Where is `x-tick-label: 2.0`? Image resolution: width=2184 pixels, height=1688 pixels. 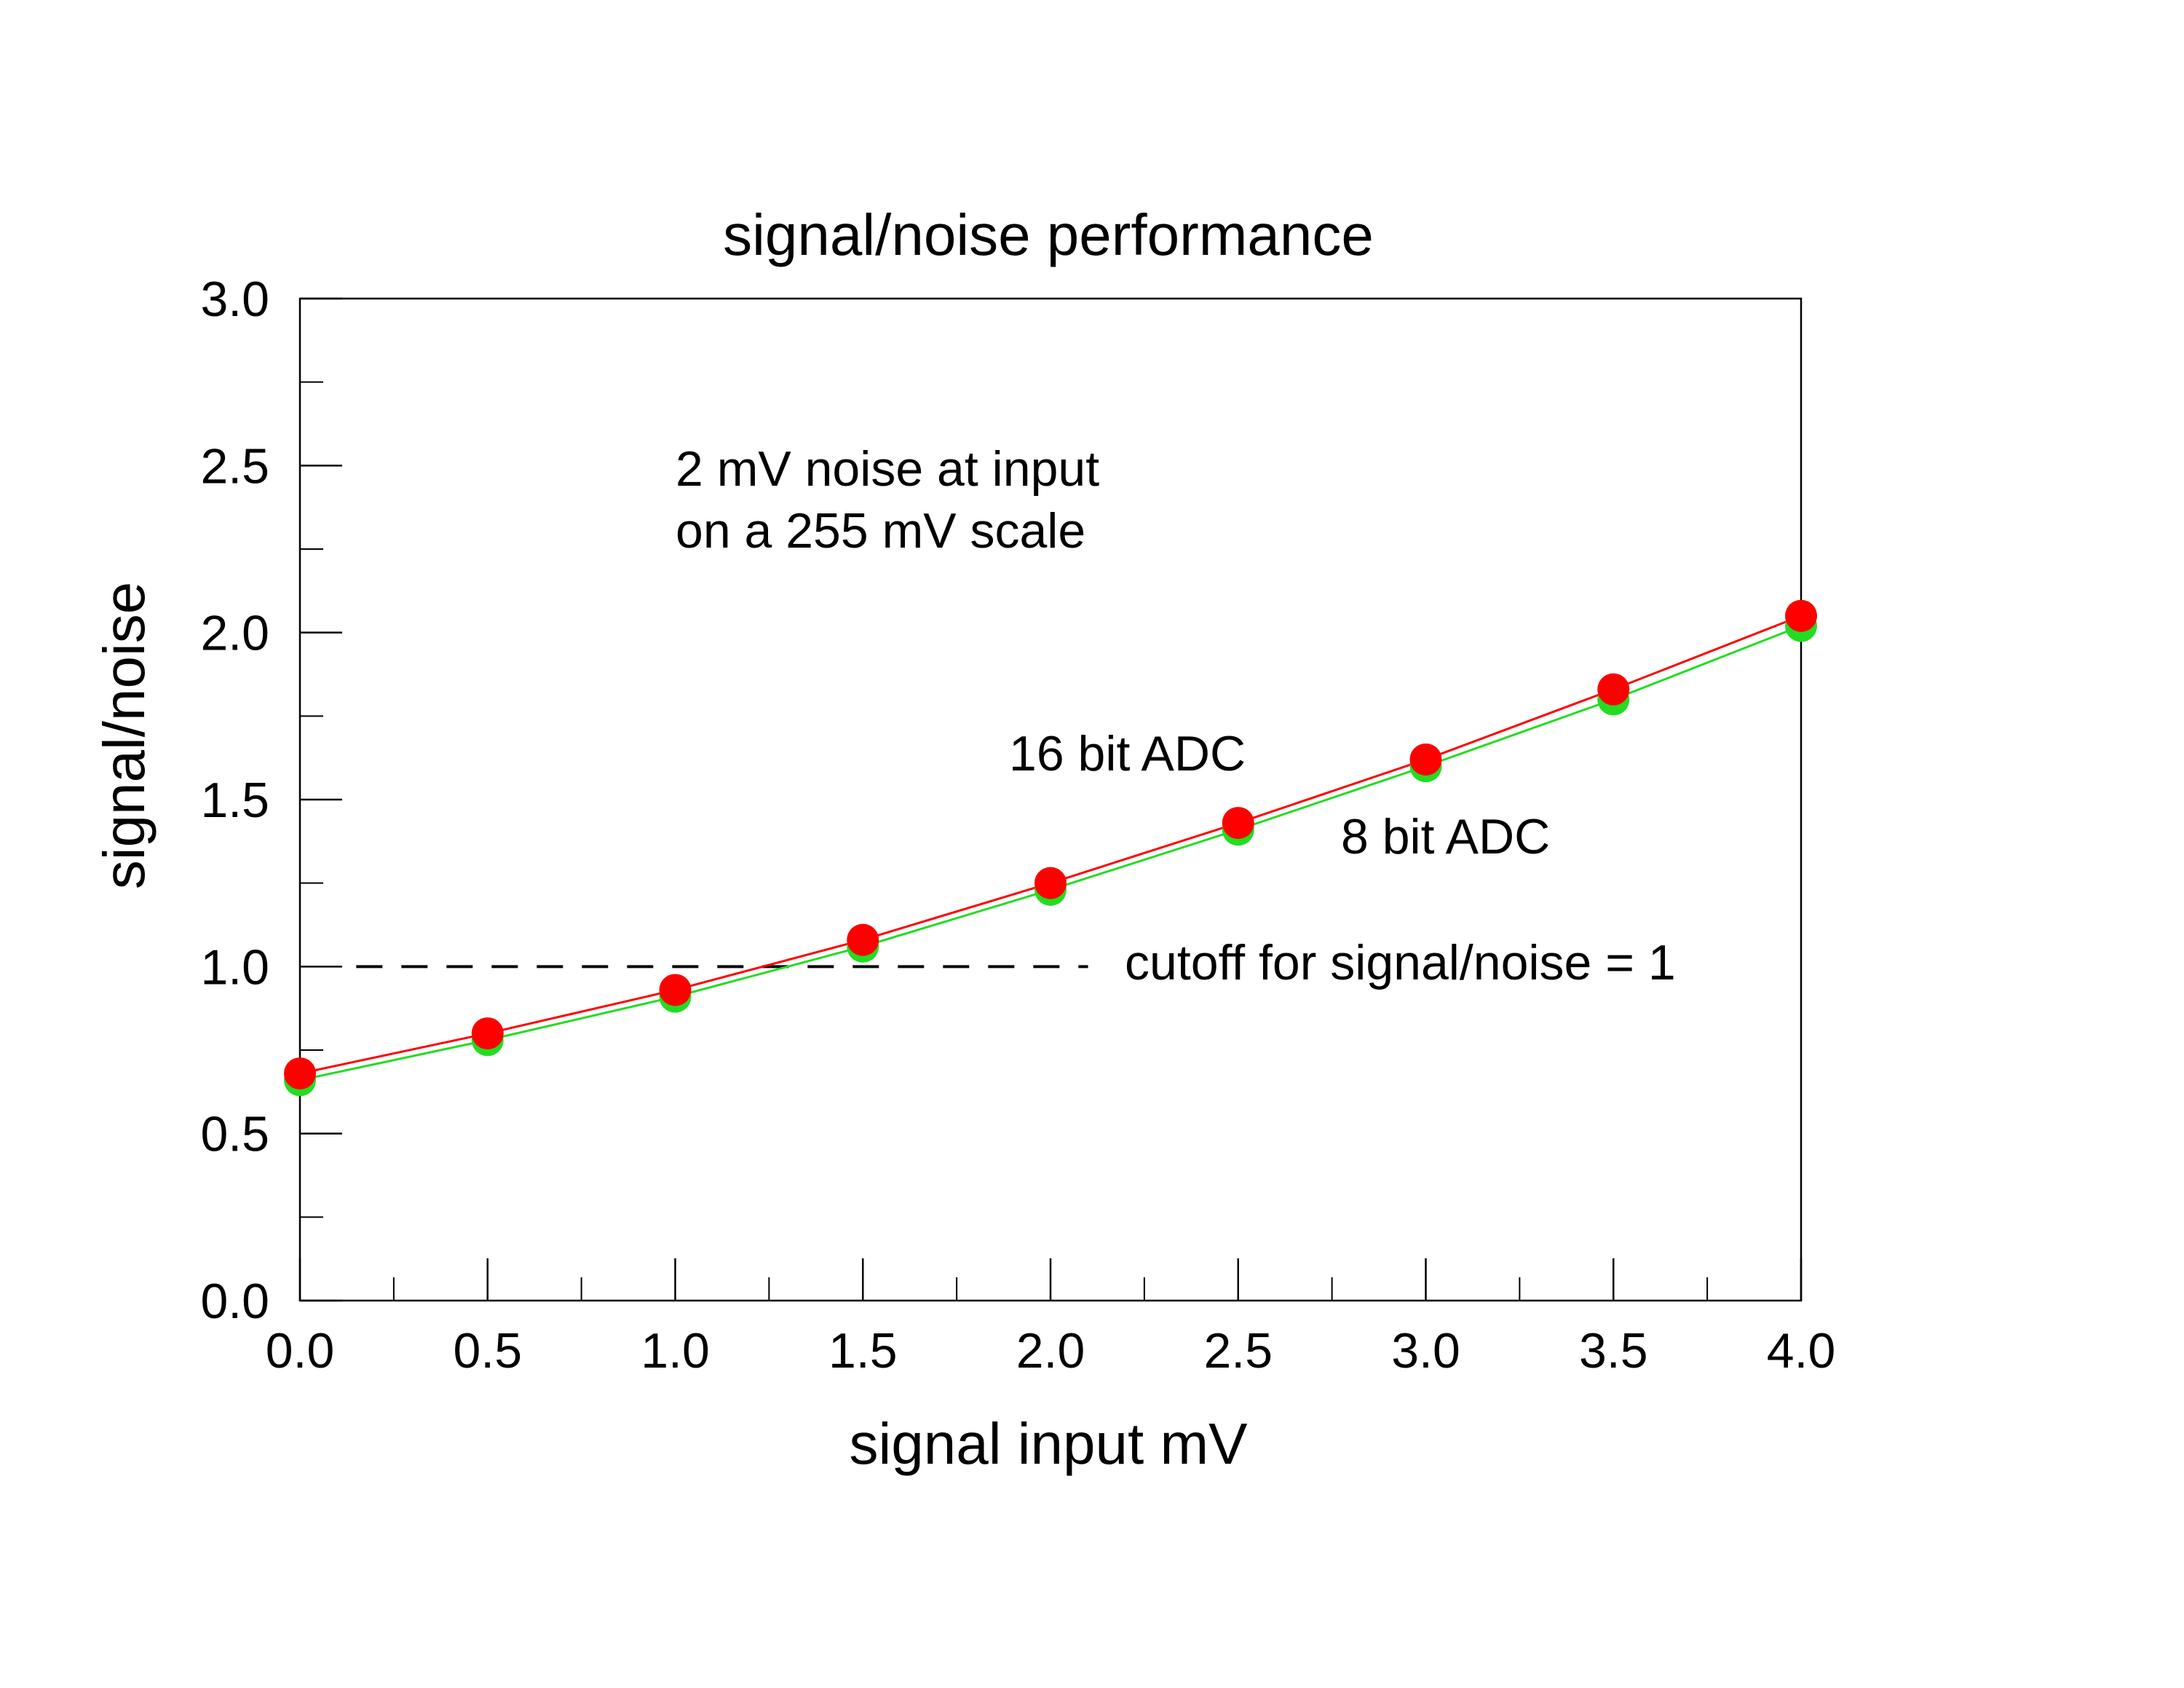 x-tick-label: 2.0 is located at coordinates (1050, 1351).